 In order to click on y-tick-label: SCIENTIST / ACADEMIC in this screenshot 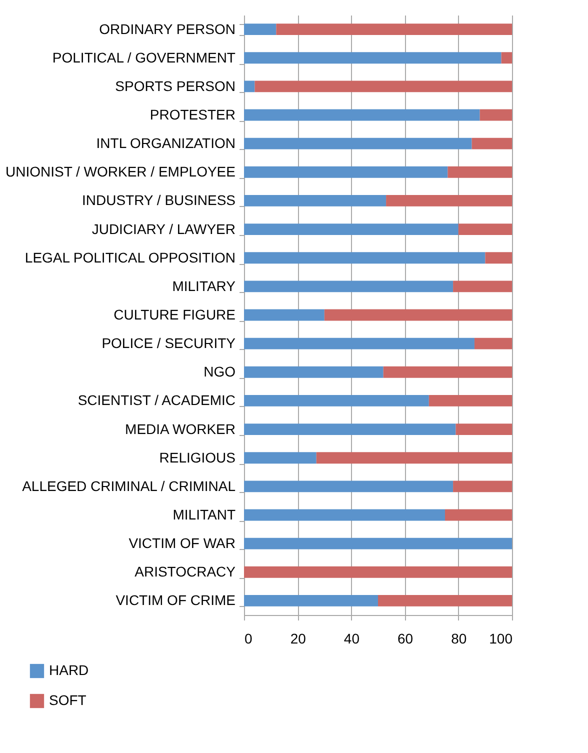, I will do `click(157, 400)`.